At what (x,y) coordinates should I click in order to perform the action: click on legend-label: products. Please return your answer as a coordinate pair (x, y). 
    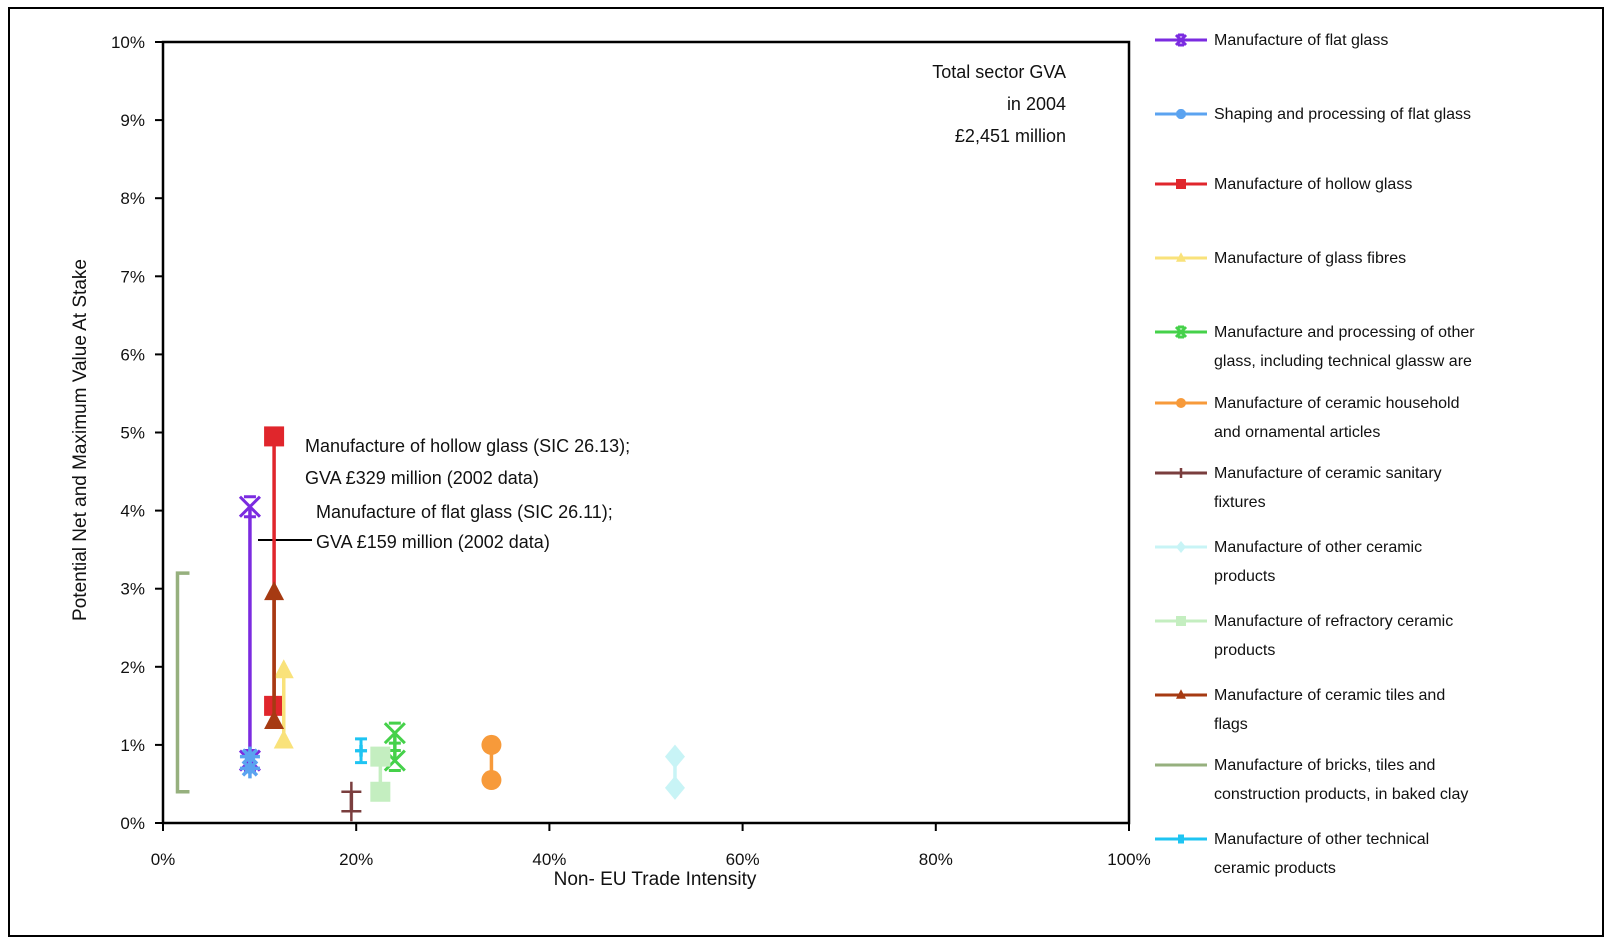
    Looking at the image, I should click on (1244, 650).